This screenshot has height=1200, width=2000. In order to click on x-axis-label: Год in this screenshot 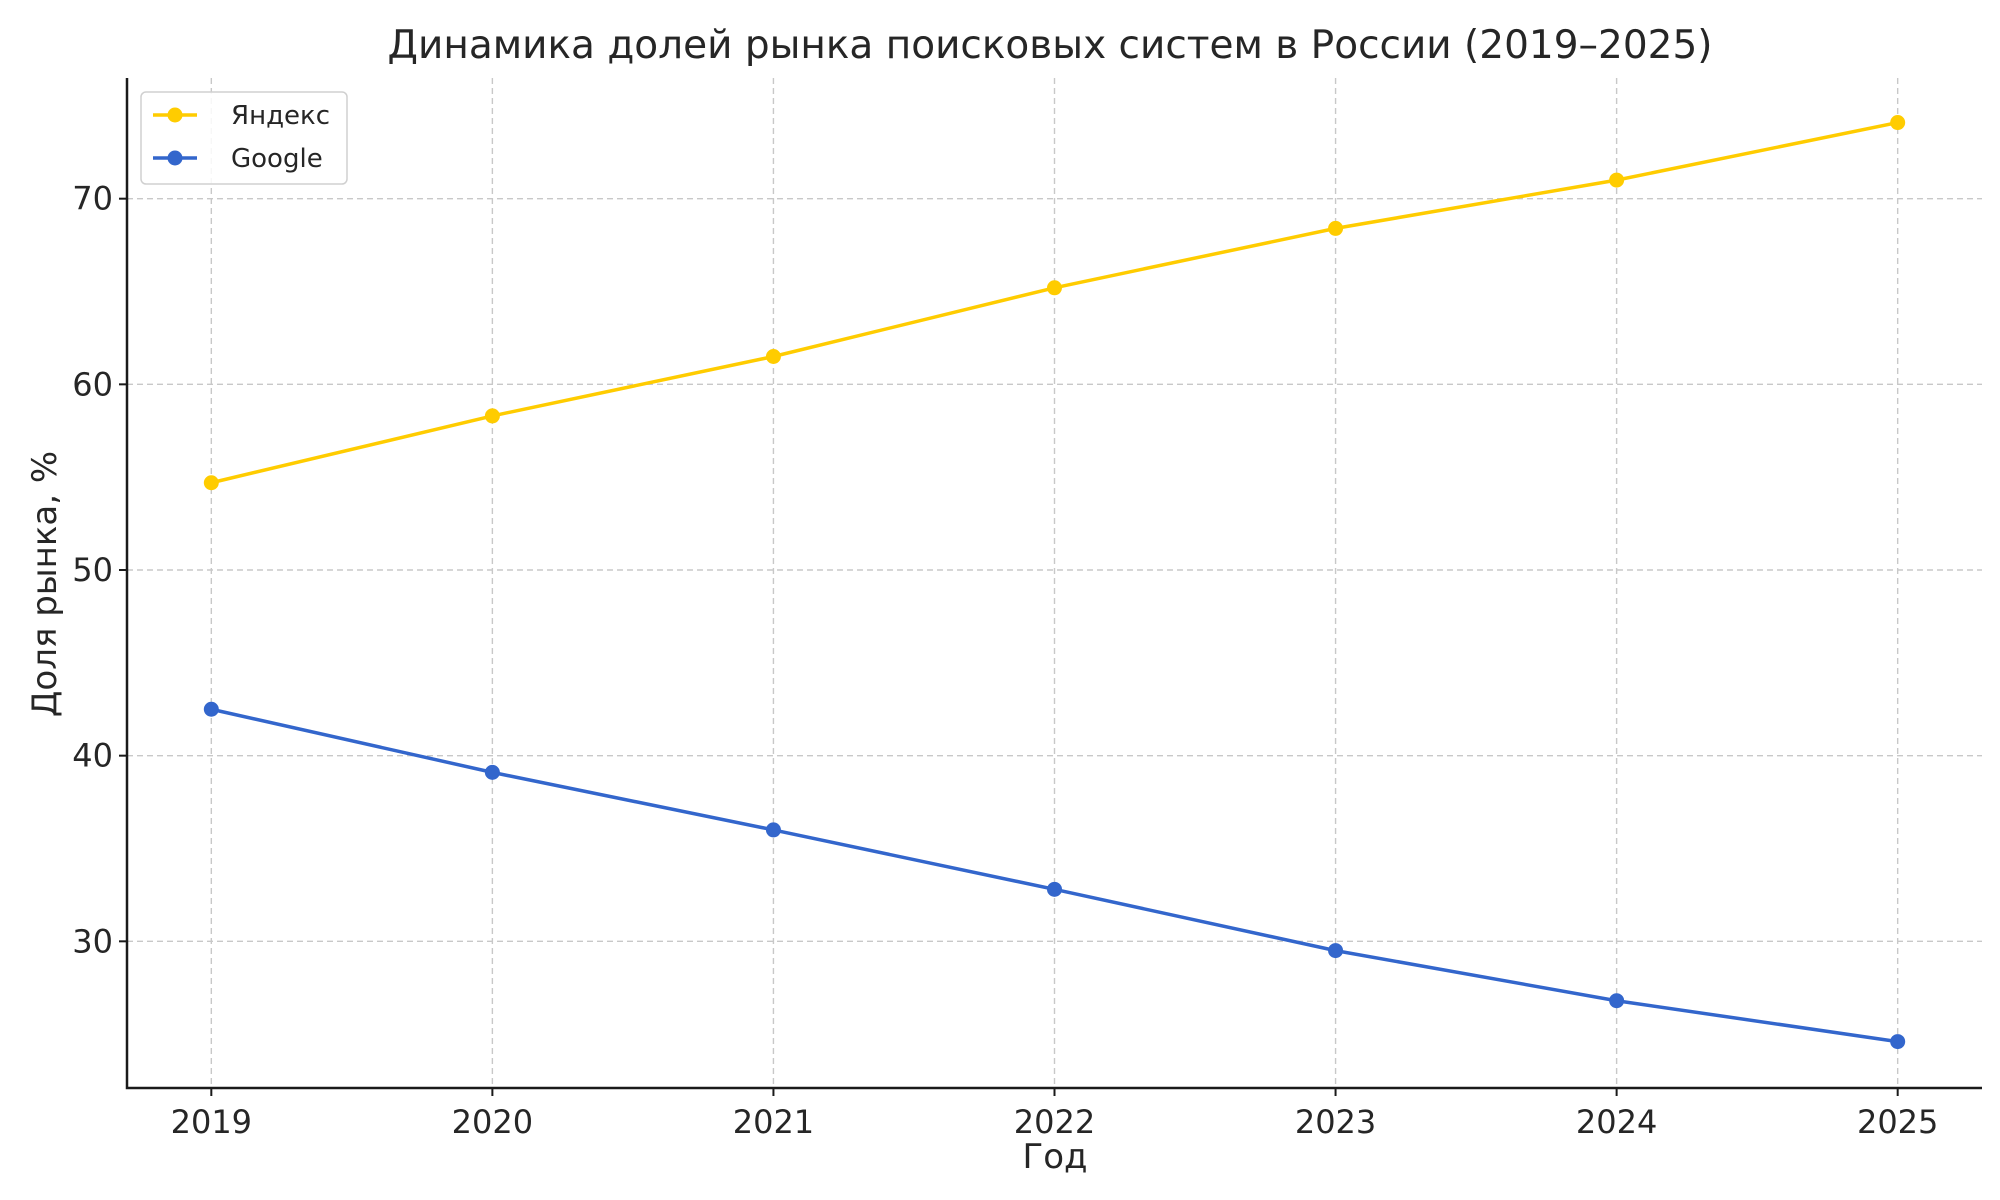, I will do `click(1054, 1157)`.